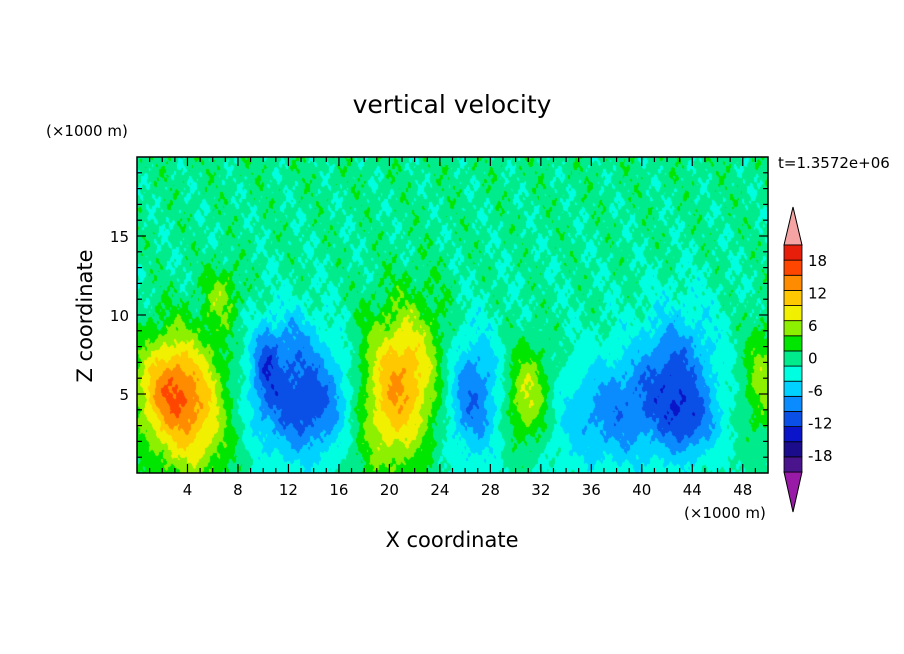  I want to click on y-tick-label: 10, so click(119, 316).